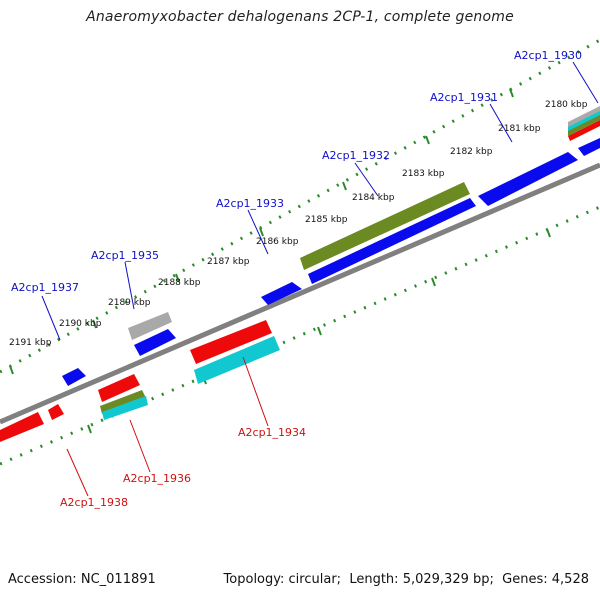  Describe the element at coordinates (183, 467) in the screenshot. I see `reverse-gene-label-text: A2cp1_1934 A2cp1_1936 A2cp1_1938` at that location.